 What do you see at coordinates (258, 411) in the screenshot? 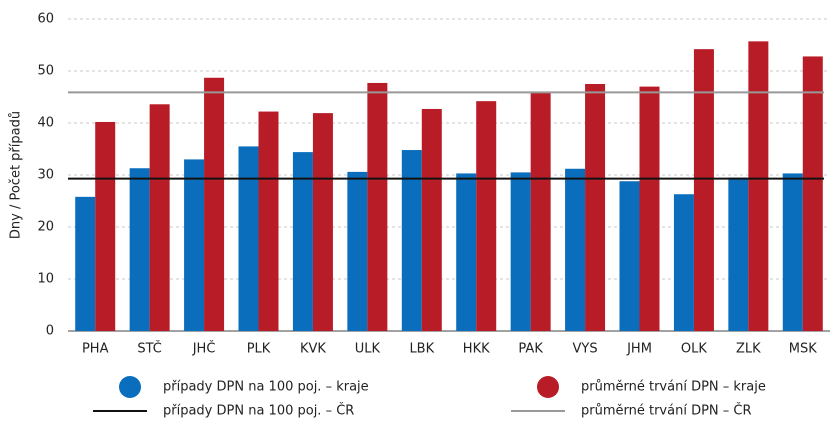
I see `legend-label: případy DPN na 100 poj. – ČR` at bounding box center [258, 411].